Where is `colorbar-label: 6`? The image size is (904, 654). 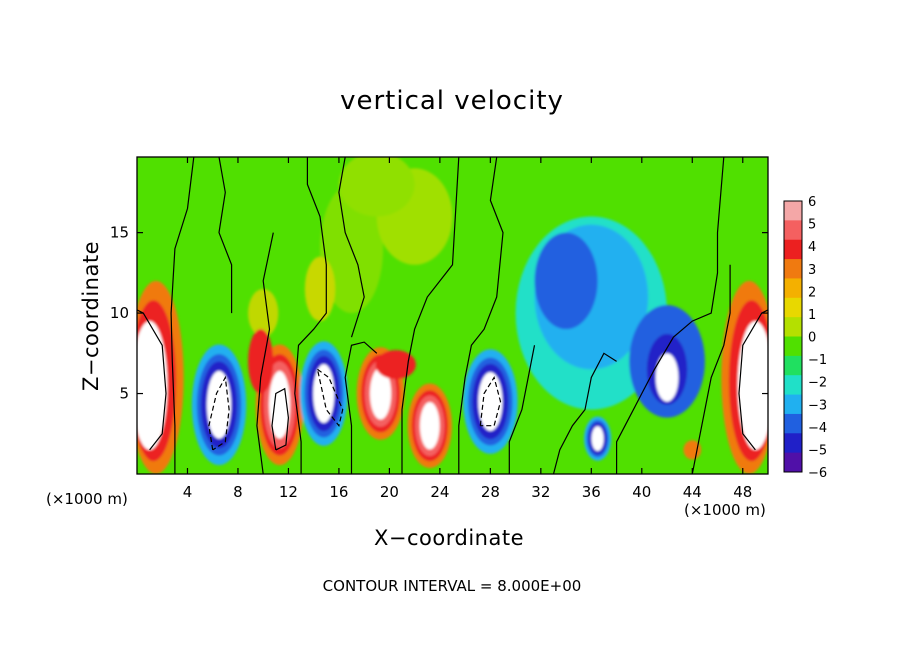
colorbar-label: 6 is located at coordinates (812, 202).